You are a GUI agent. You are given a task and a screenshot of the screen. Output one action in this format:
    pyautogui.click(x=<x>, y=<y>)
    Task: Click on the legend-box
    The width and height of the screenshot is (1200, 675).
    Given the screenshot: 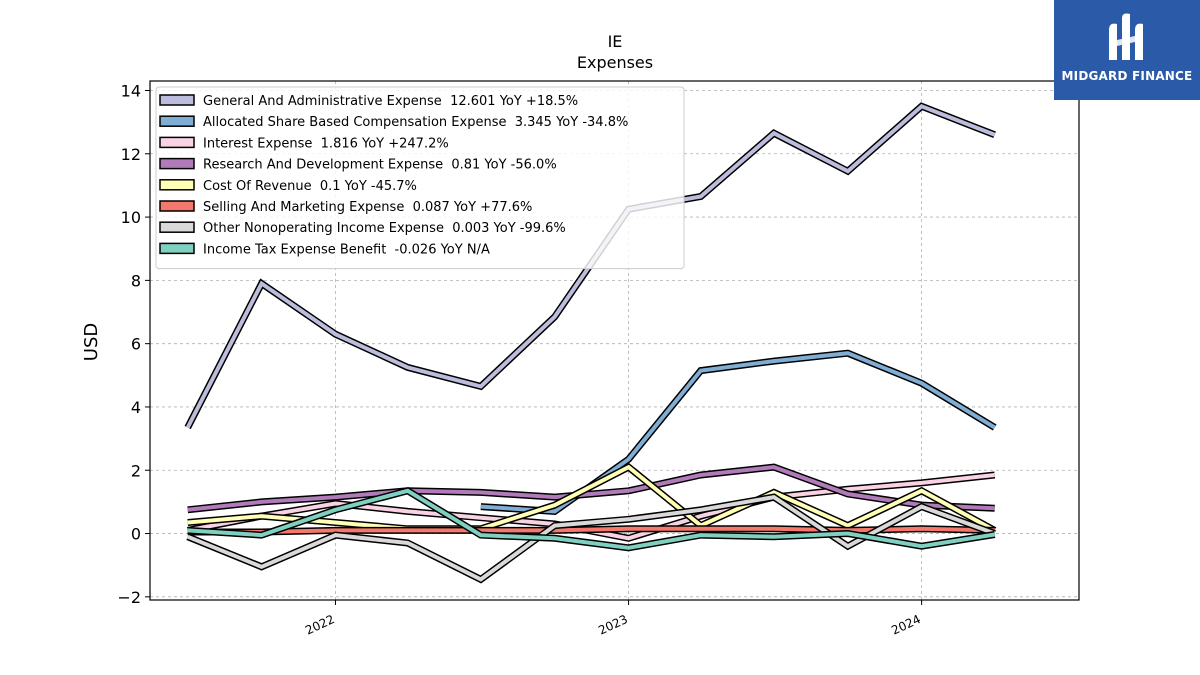 What is the action you would take?
    pyautogui.click(x=420, y=178)
    